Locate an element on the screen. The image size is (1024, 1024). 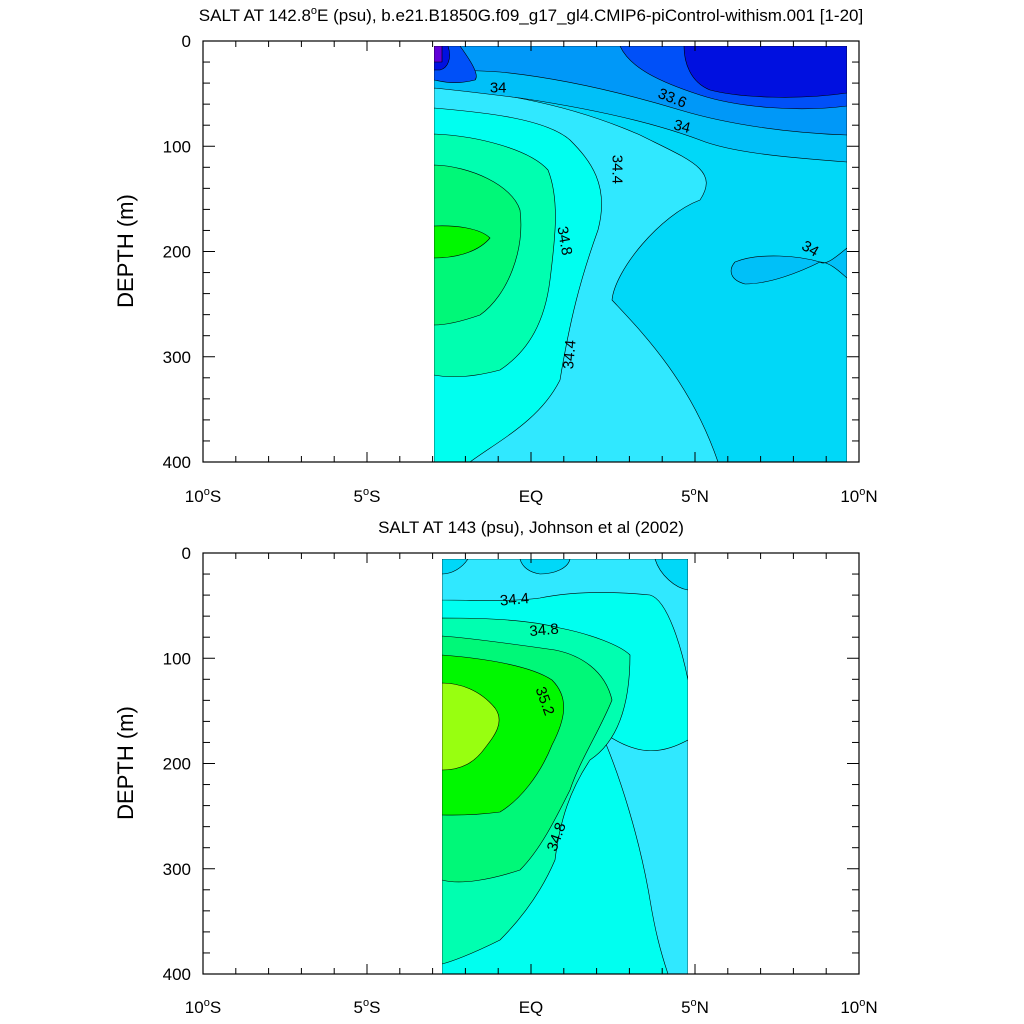
top-y-axis-label: DEPTH (m) is located at coordinates (125, 251).